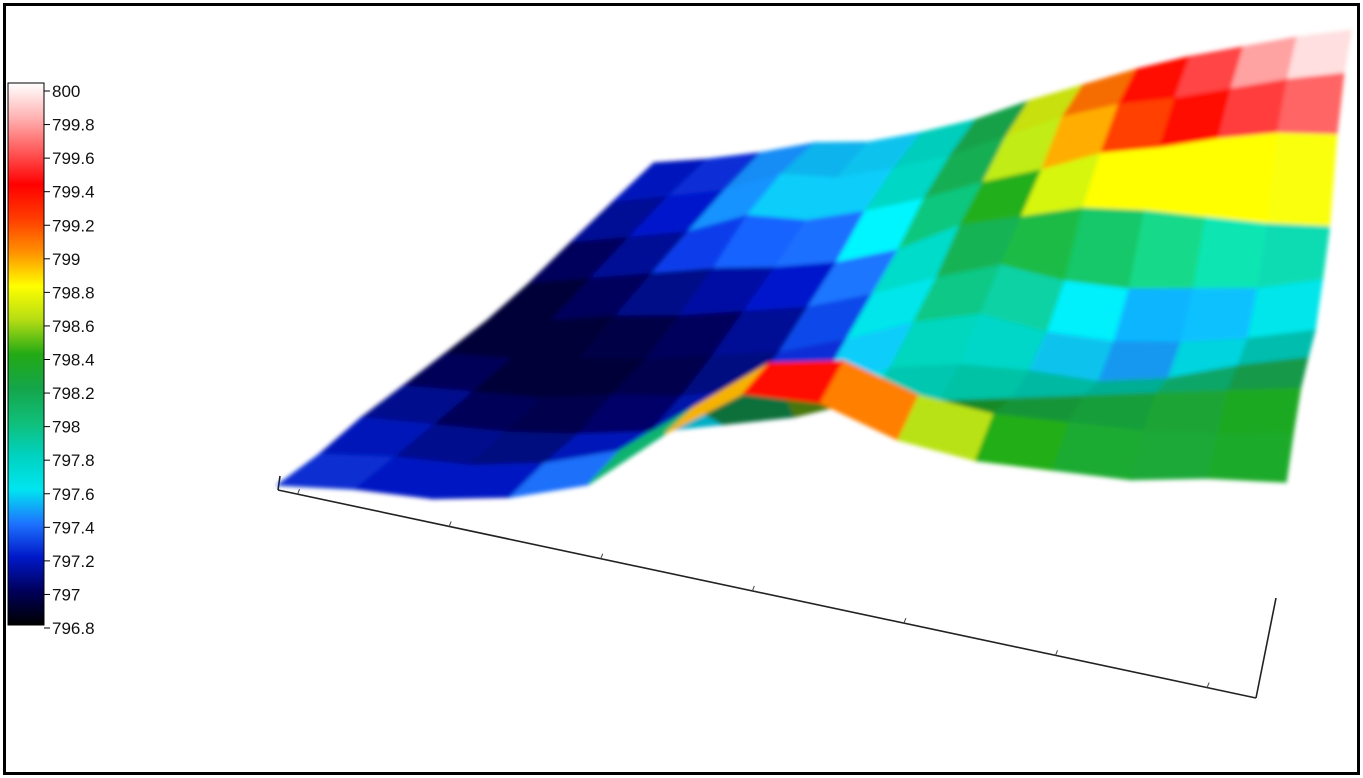 The height and width of the screenshot is (778, 1363). What do you see at coordinates (73, 527) in the screenshot?
I see `colorbar-tick-label: 797.4` at bounding box center [73, 527].